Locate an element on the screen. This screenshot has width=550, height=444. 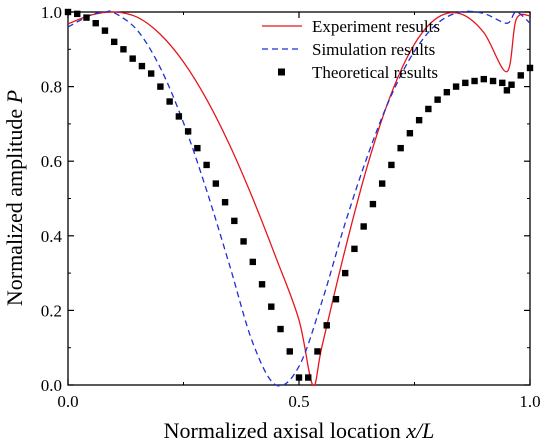
x-axis-title: Normalized axisal location x/L is located at coordinates (299, 430).